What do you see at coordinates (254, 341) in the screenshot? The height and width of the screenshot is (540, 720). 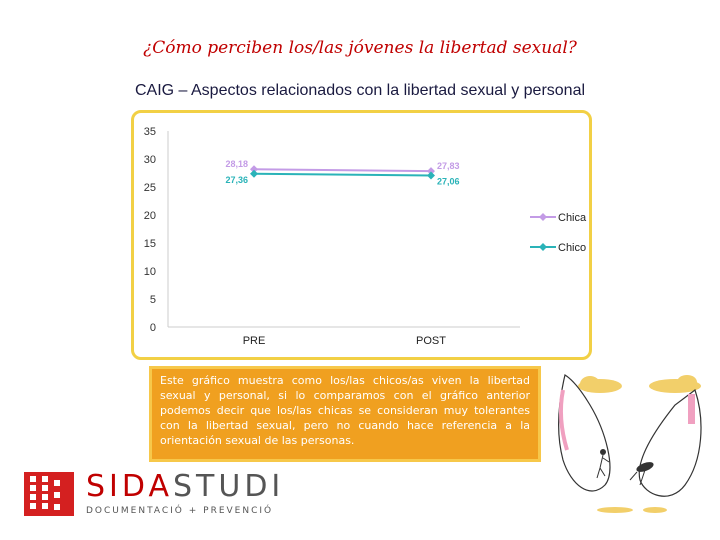 I see `x-tick-label: PRE` at bounding box center [254, 341].